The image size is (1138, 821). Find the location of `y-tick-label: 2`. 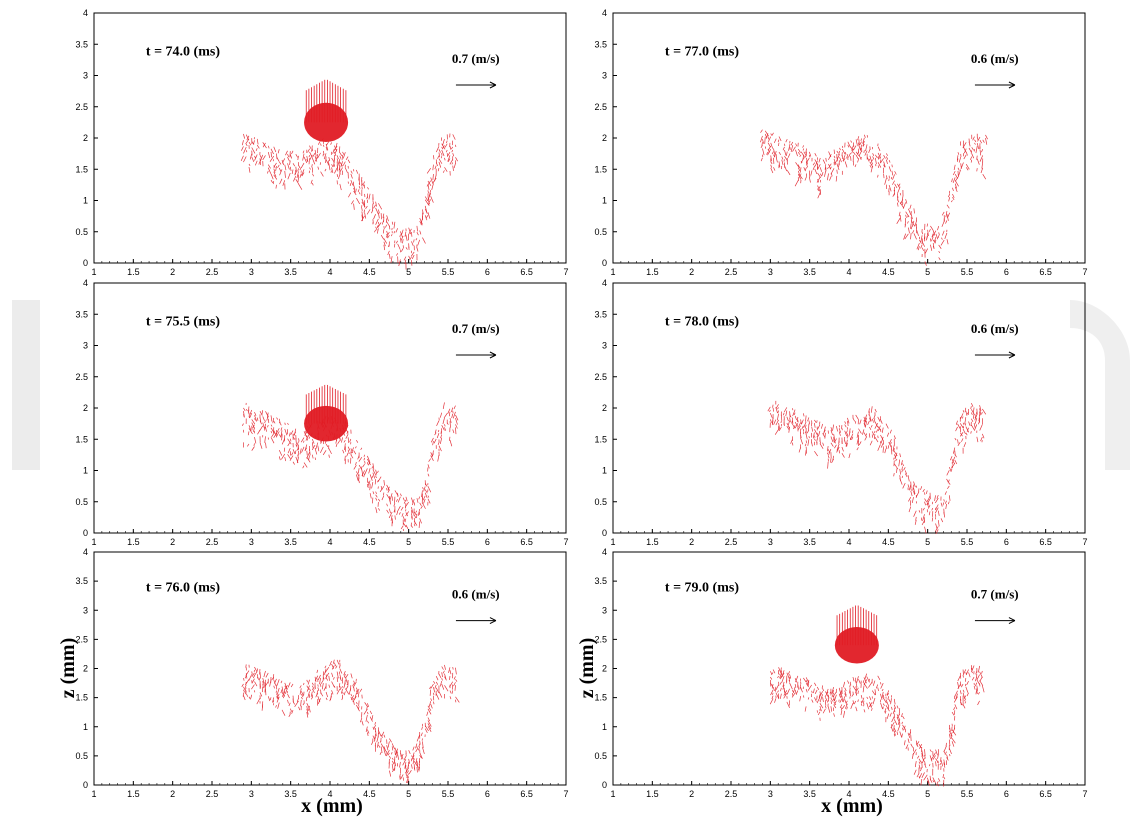

y-tick-label: 2 is located at coordinates (85, 408).